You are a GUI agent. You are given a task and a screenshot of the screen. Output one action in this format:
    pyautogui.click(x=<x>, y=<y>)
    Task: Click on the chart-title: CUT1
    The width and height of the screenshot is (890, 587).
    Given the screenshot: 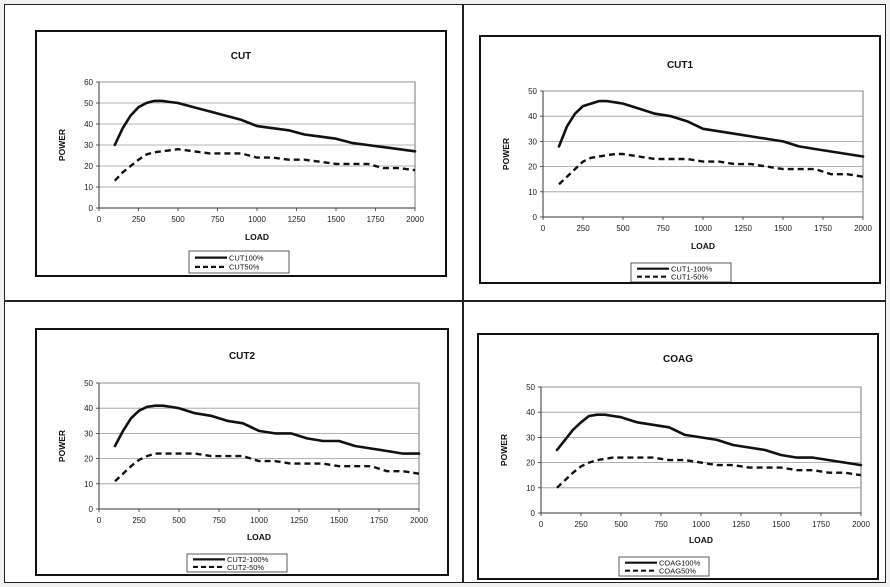 What is the action you would take?
    pyautogui.click(x=680, y=65)
    